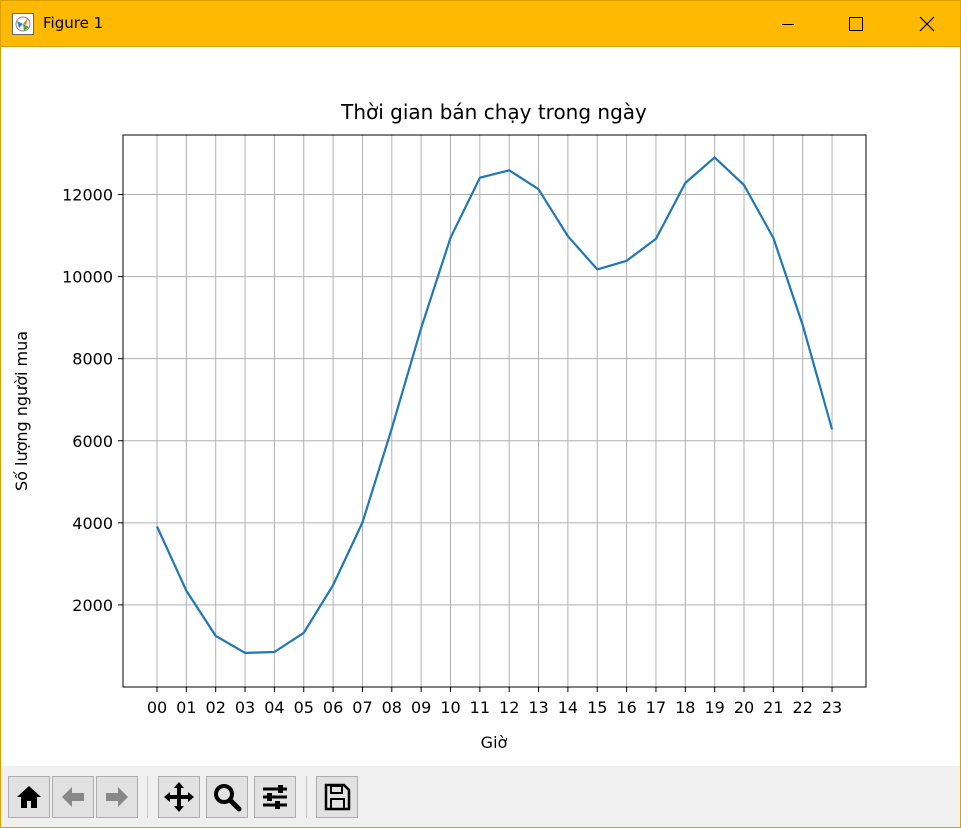 The width and height of the screenshot is (961, 828). Describe the element at coordinates (333, 707) in the screenshot. I see `x-tick-label: 06` at that location.